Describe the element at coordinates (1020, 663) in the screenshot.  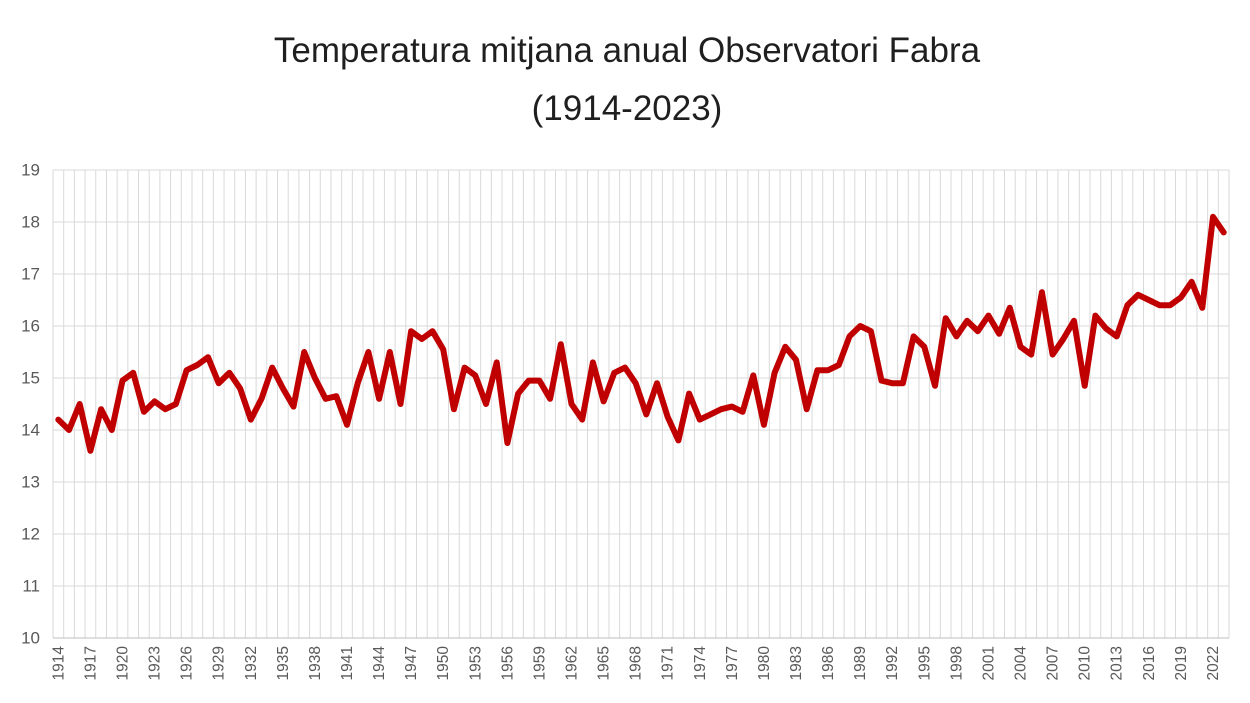
I see `x-axis-tick-label: 2004` at that location.